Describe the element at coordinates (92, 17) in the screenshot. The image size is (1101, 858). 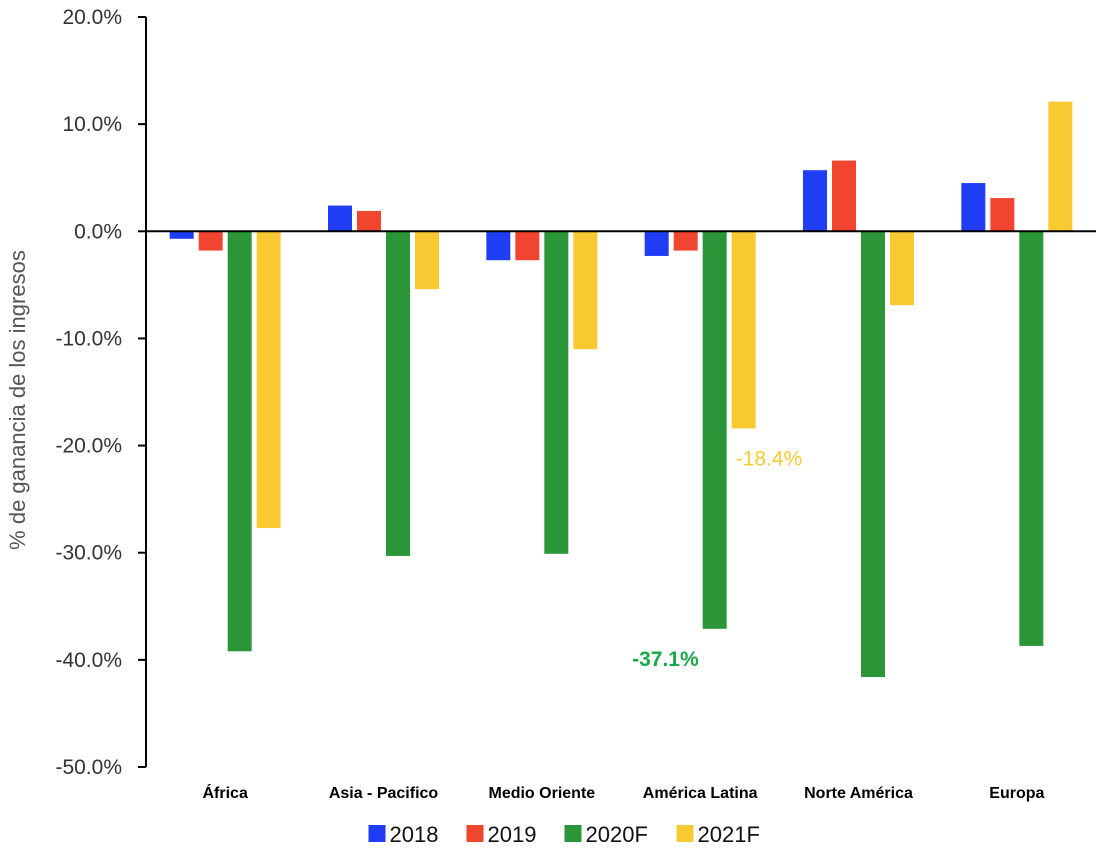
I see `y-tick-label: 20.0%` at that location.